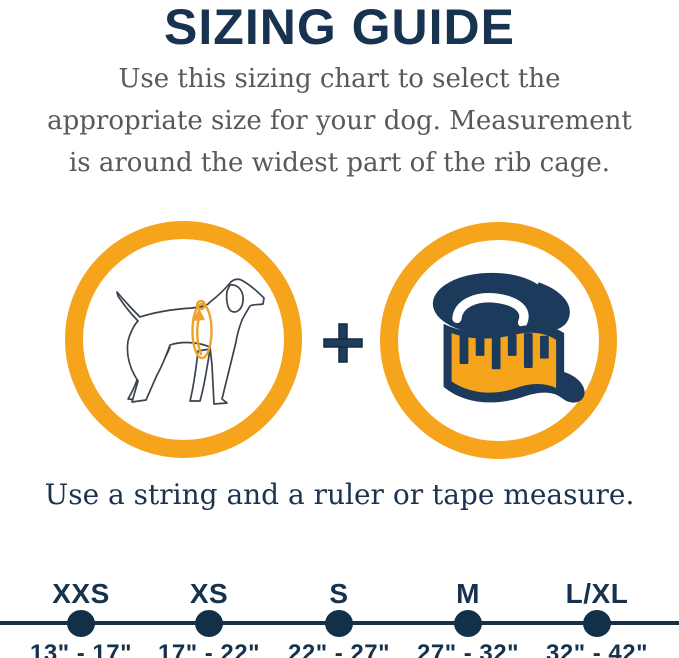 Image resolution: width=679 pixels, height=658 pixels. Describe the element at coordinates (339, 79) in the screenshot. I see `intro-line: Use this sizing chart to select the` at that location.